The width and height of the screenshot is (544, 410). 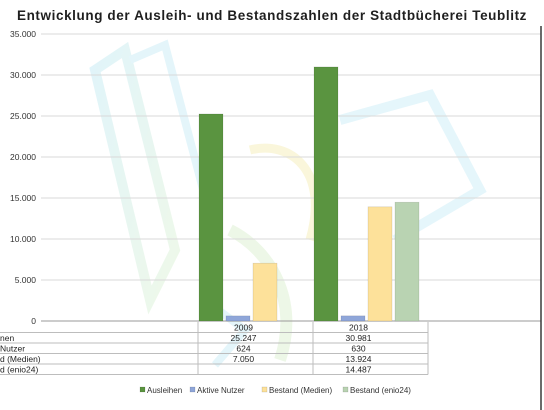 What do you see at coordinates (7, 338) in the screenshot?
I see `table-row-label: nen` at bounding box center [7, 338].